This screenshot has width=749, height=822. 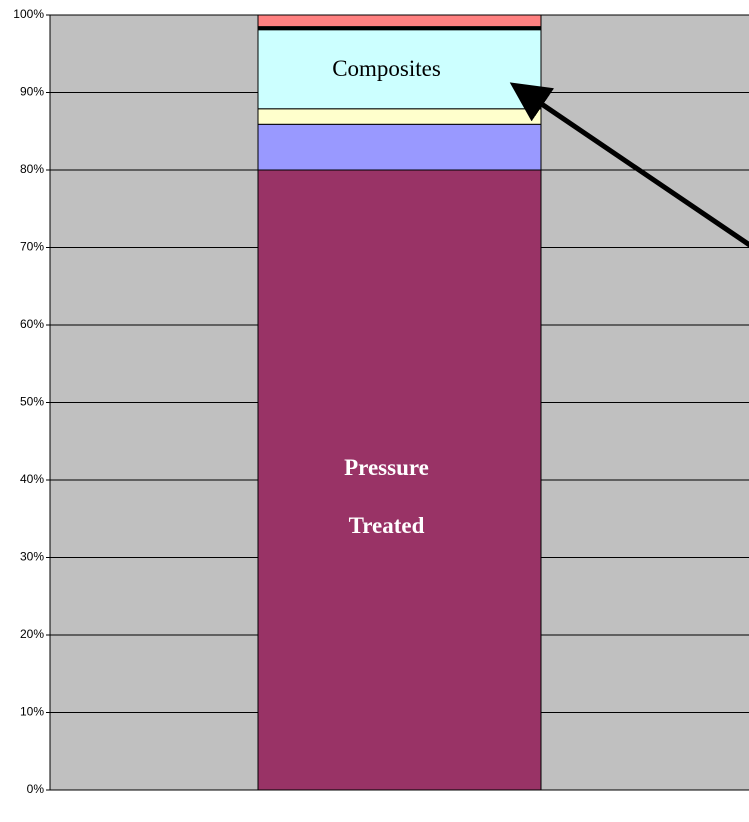 What do you see at coordinates (36, 789) in the screenshot?
I see `y-tick-label: 0%` at bounding box center [36, 789].